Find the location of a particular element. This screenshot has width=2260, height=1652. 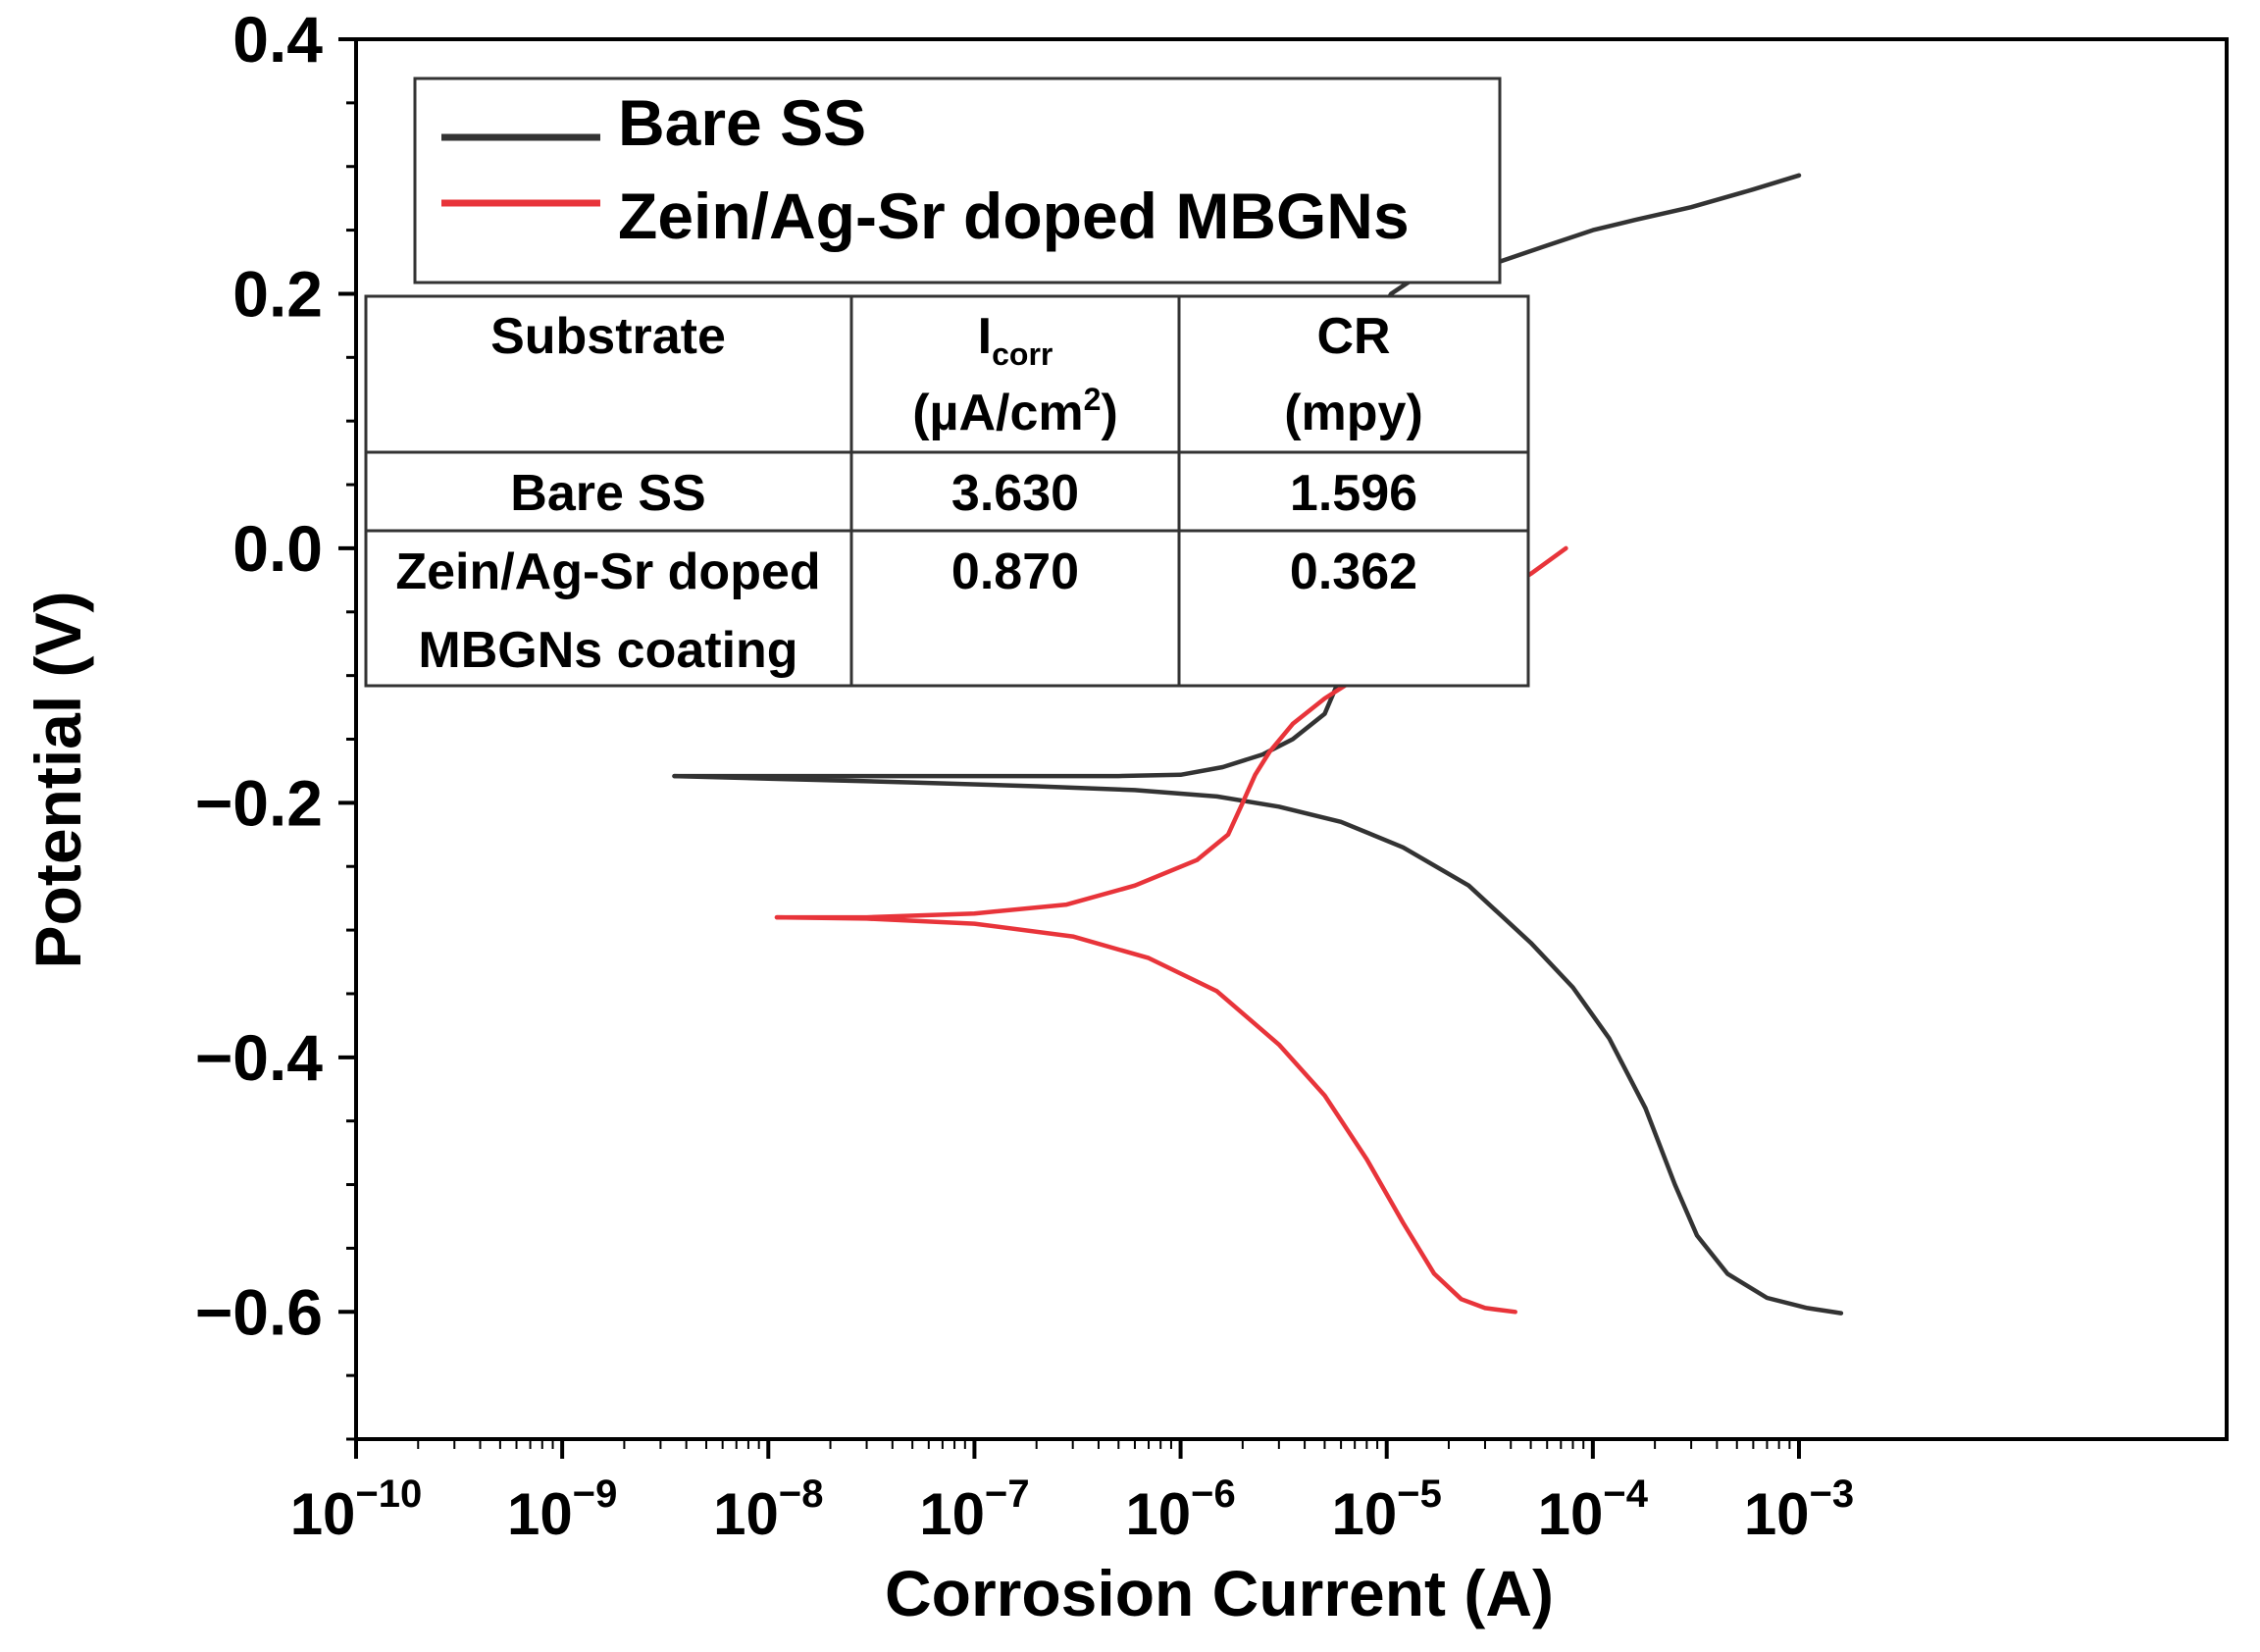

y-tick-label: 0.4 is located at coordinates (277, 39).